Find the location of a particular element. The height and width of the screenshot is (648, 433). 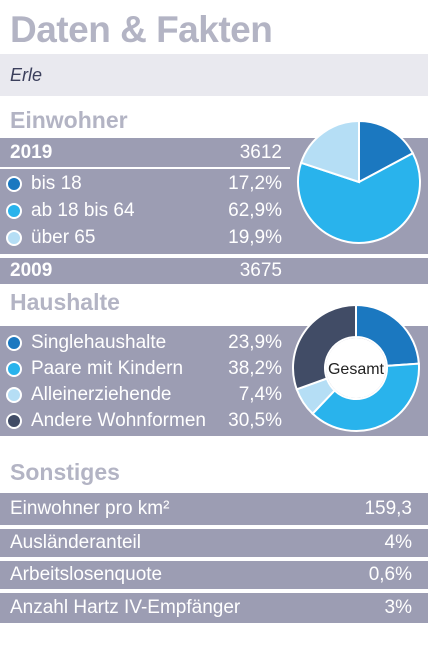

donut-hole is located at coordinates (356, 368).